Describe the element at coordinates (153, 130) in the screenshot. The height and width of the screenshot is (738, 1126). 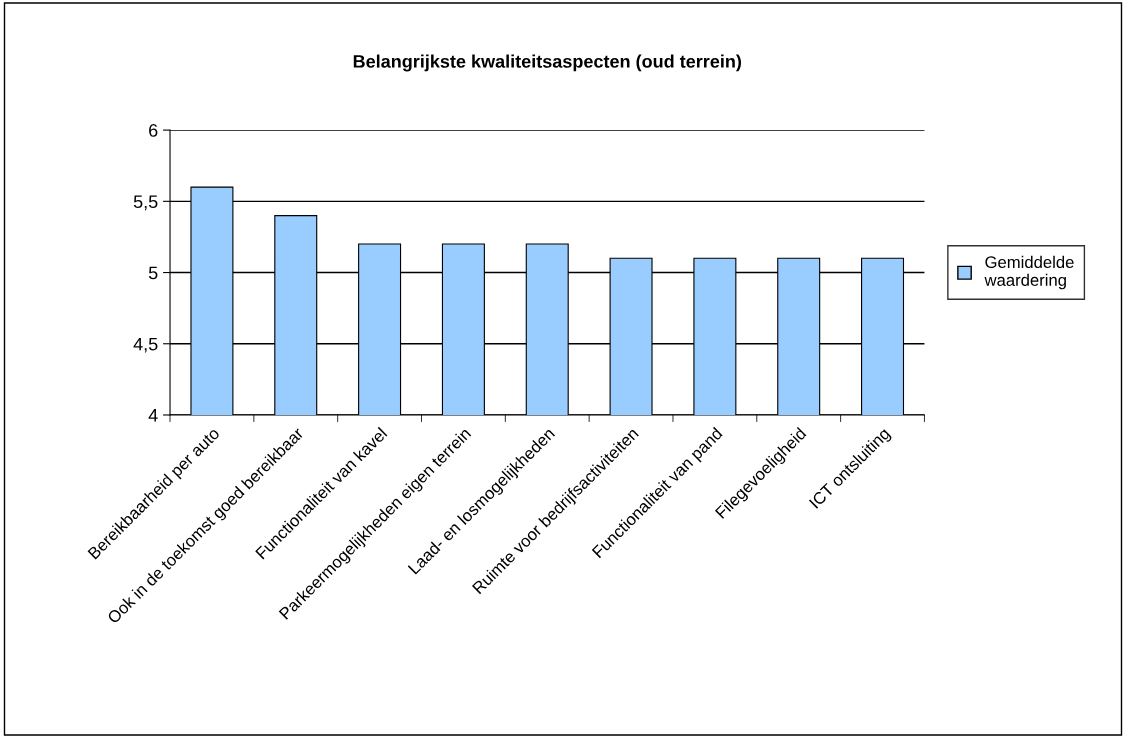
I see `y-tick-label: 6` at that location.